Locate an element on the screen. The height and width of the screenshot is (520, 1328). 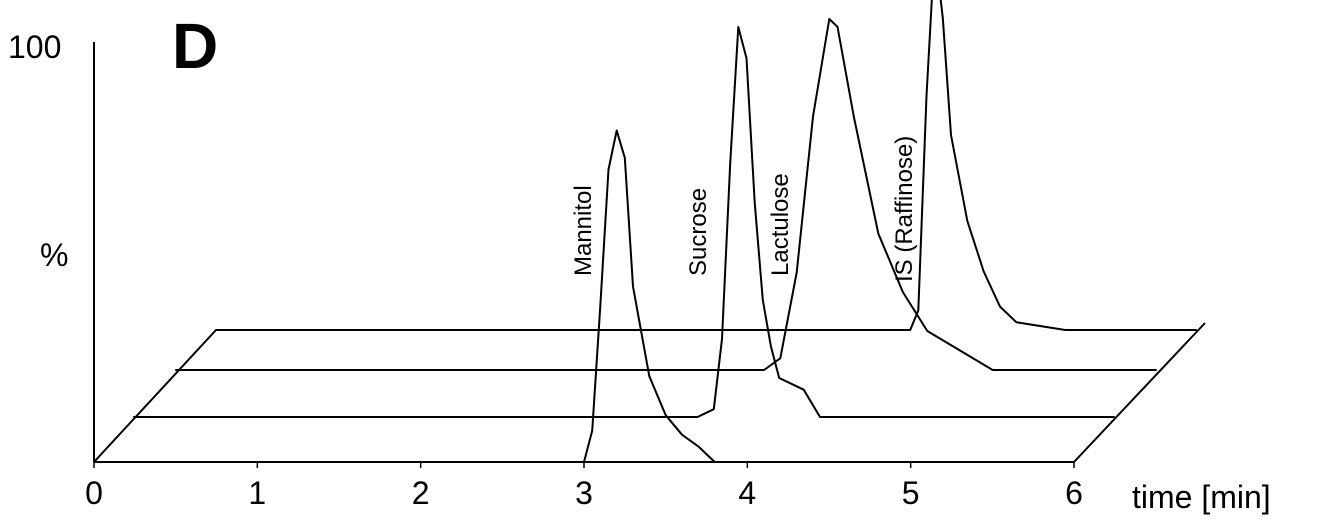
x-tick-label: 1 is located at coordinates (257, 493).